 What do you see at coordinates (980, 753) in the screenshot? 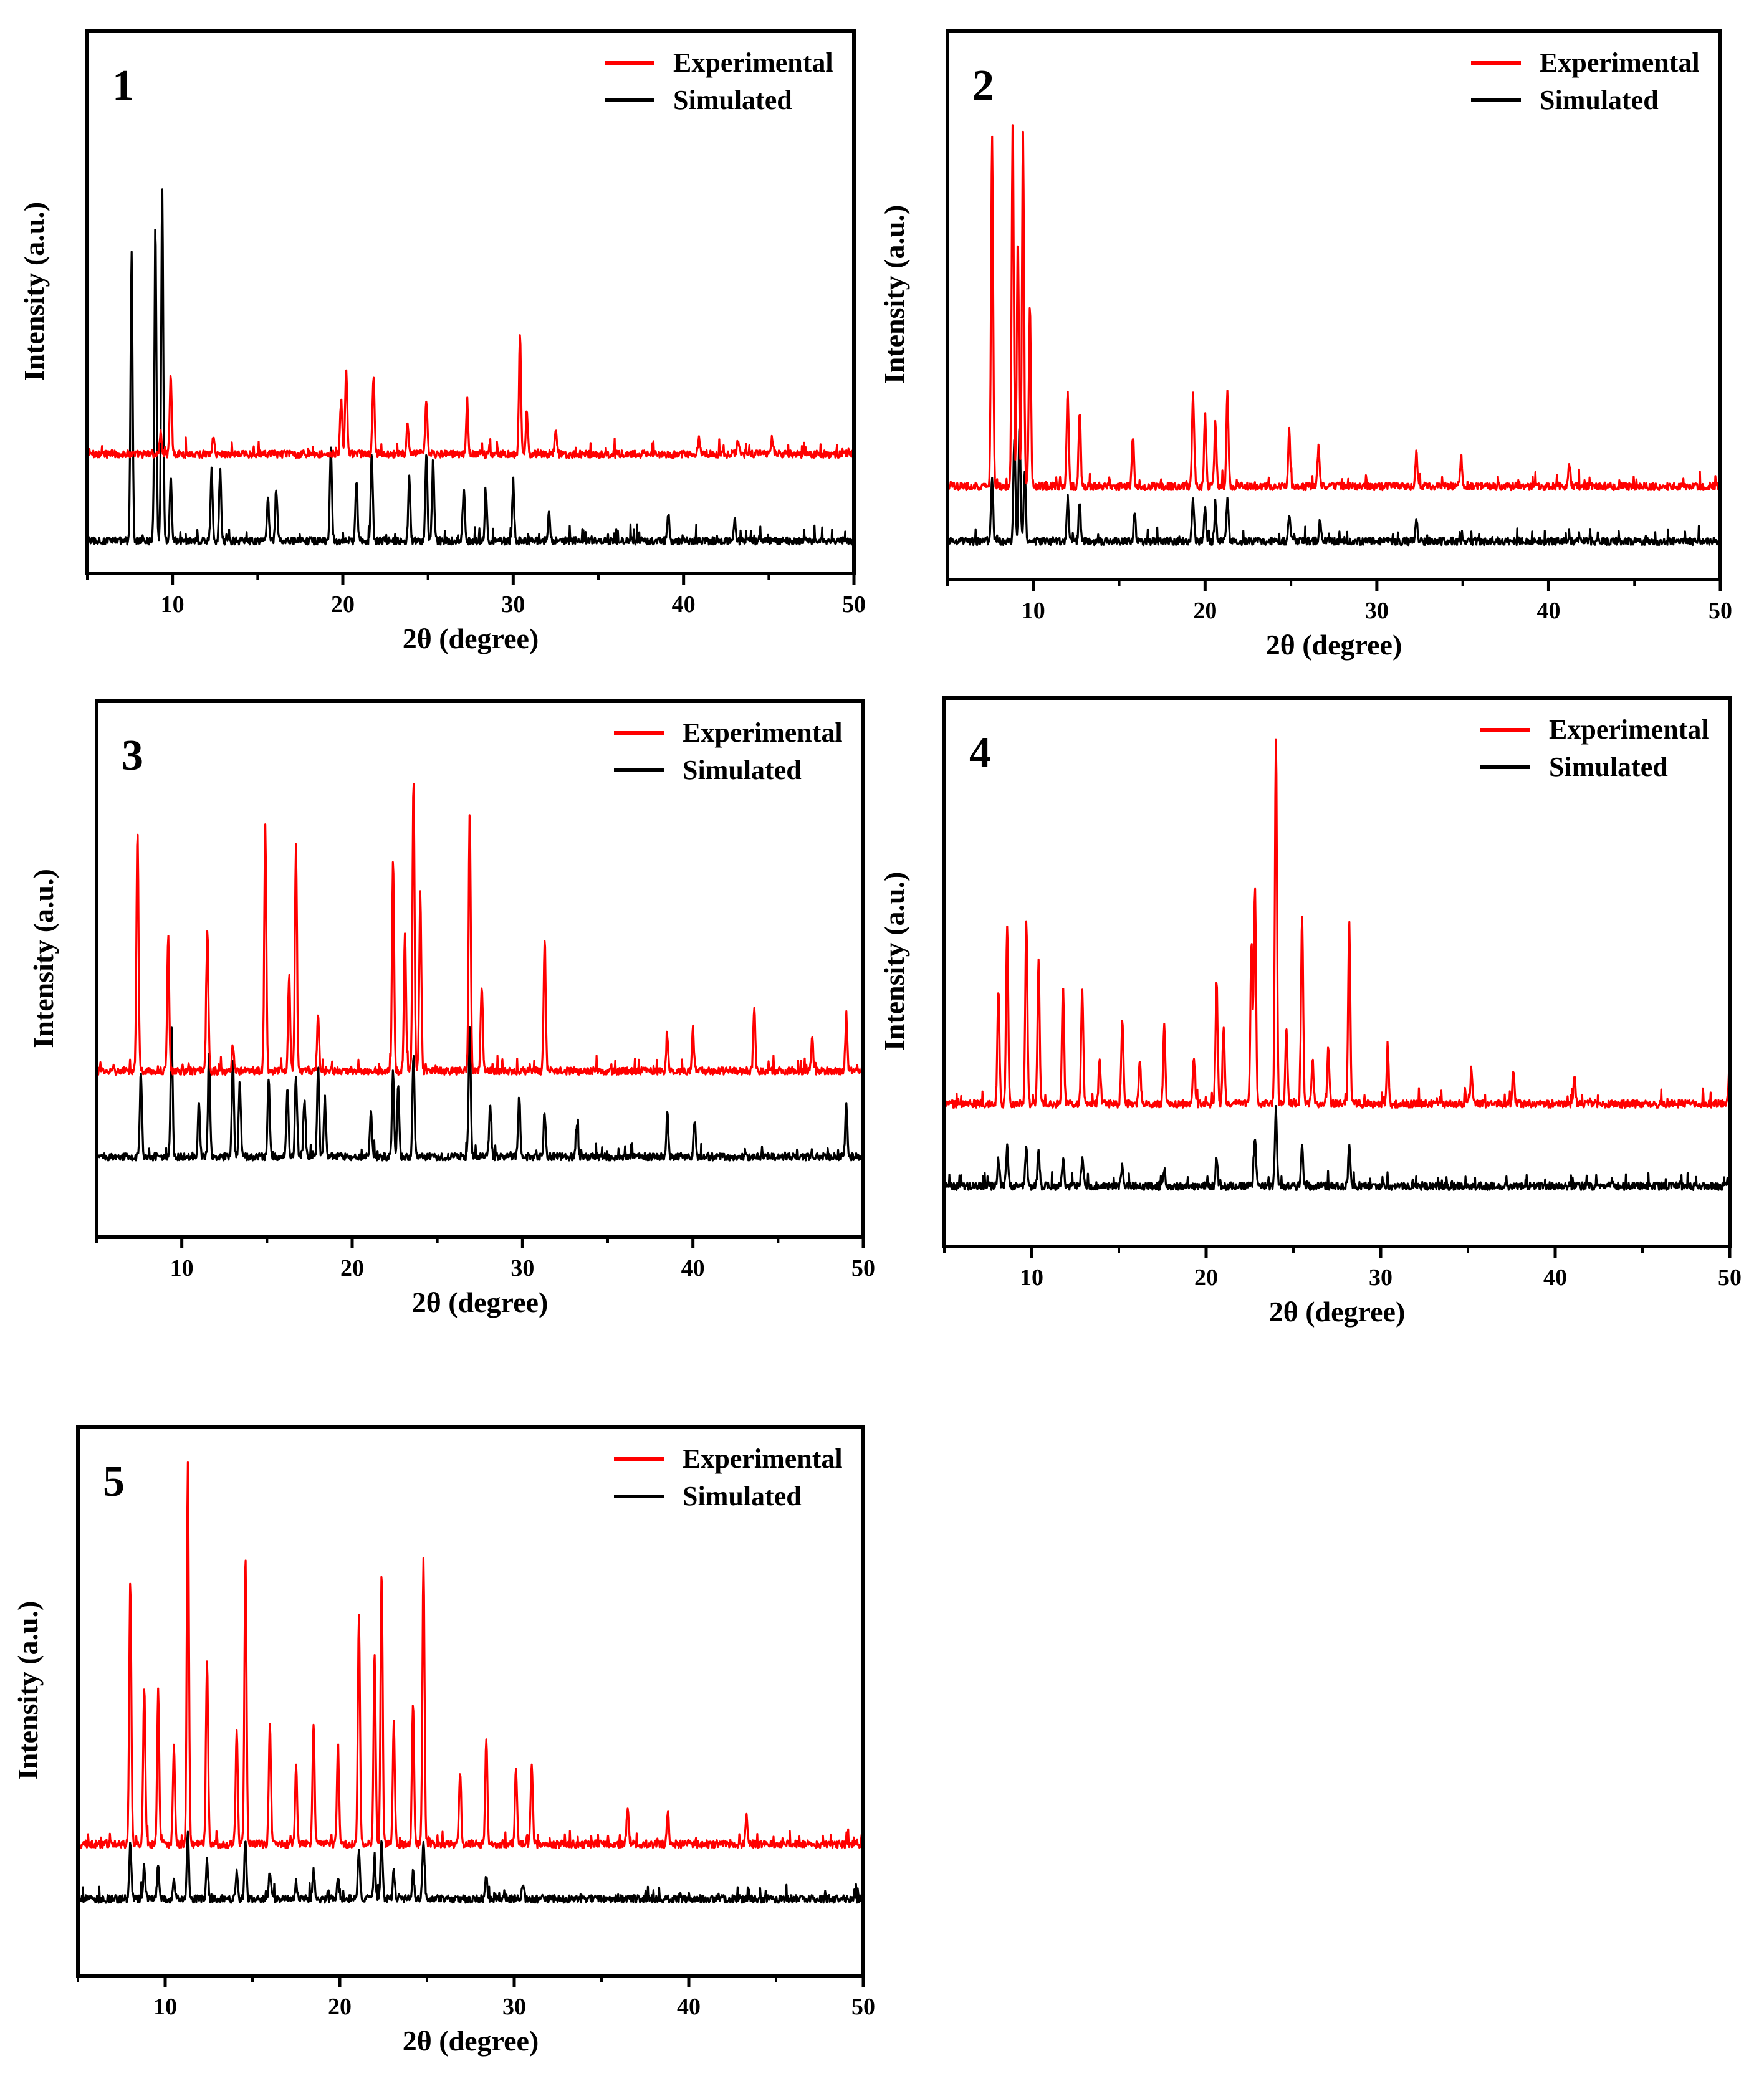
I see `panel-number: 4` at bounding box center [980, 753].